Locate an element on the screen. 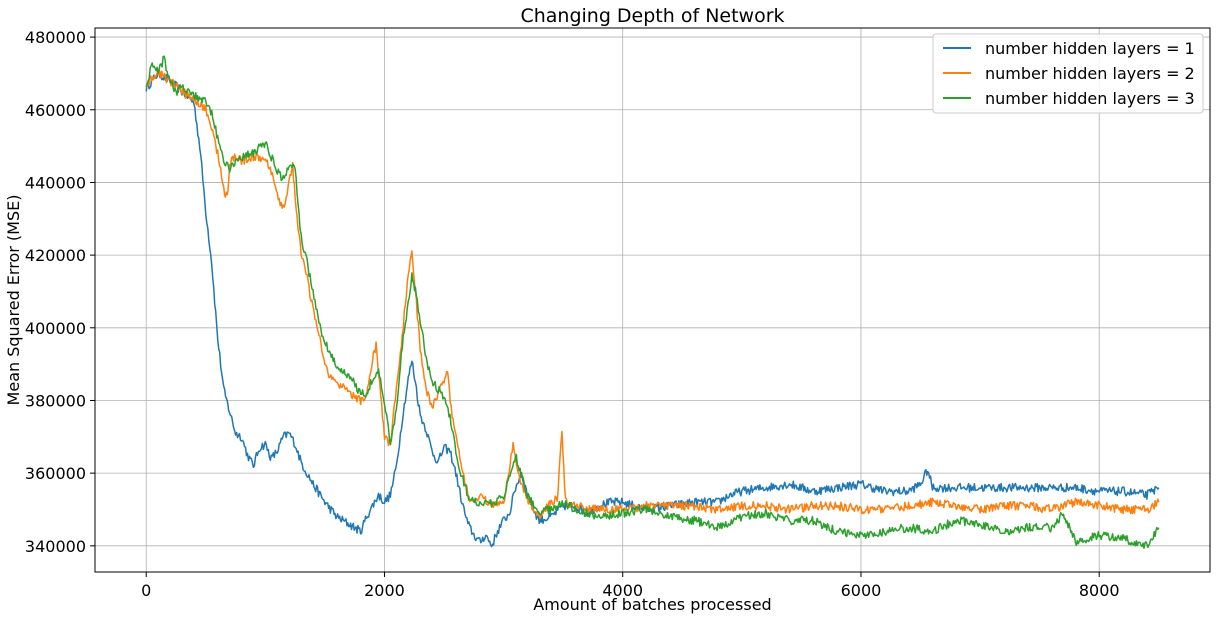 This screenshot has width=1220, height=620. y-tick-label: 380000 is located at coordinates (55, 400).